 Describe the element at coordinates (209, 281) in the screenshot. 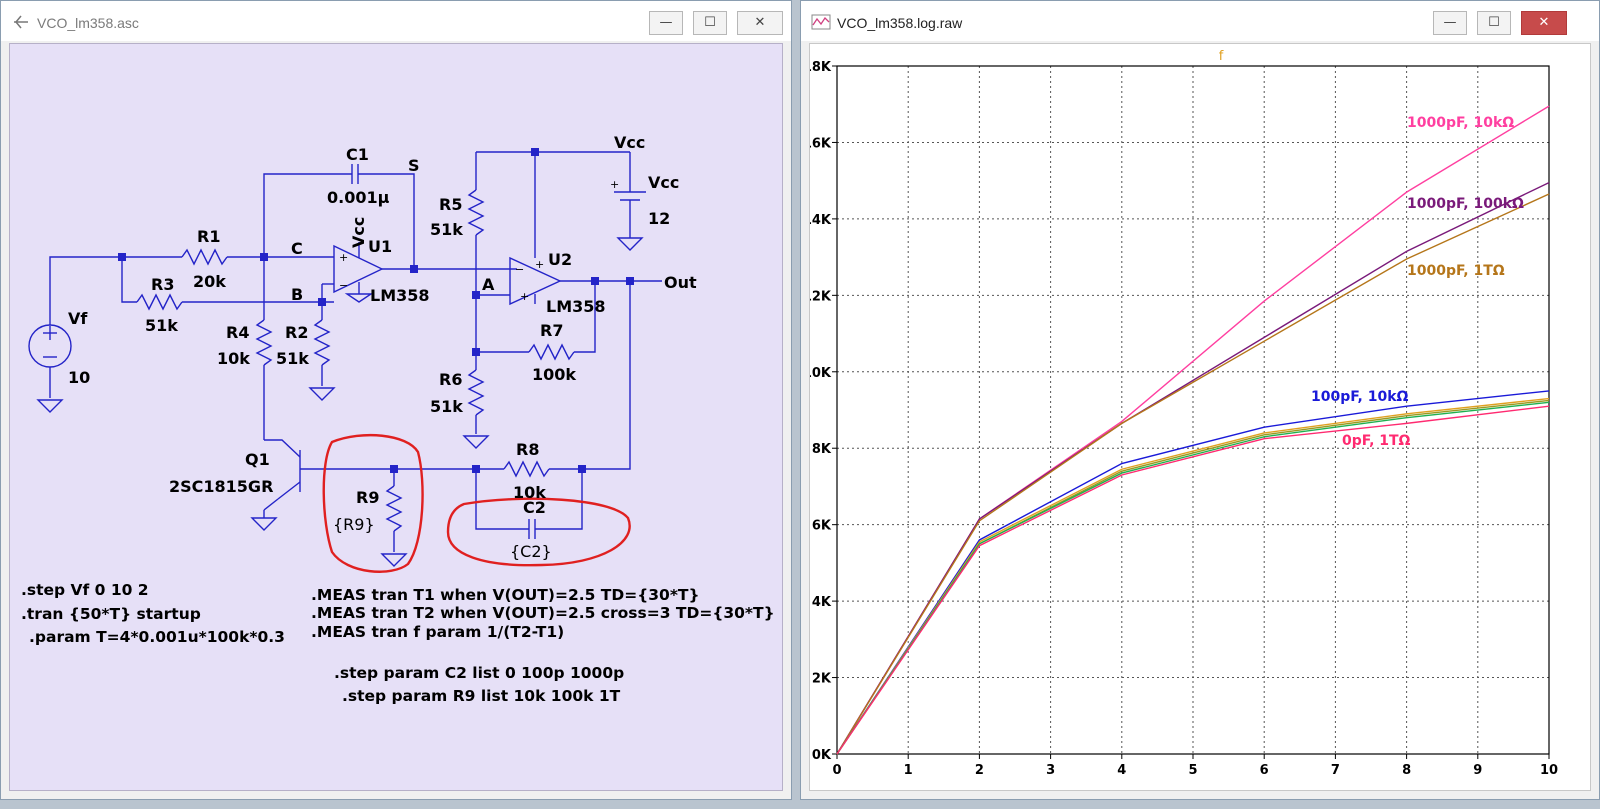

I see `r1-value: 20k` at that location.